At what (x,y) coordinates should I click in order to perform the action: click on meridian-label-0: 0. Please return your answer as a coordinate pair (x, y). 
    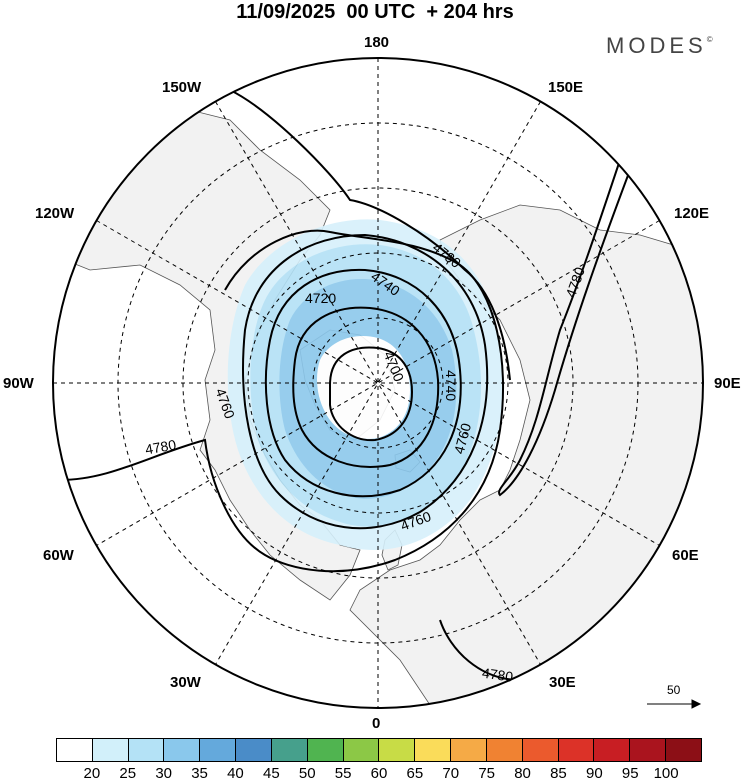
    Looking at the image, I should click on (376, 723).